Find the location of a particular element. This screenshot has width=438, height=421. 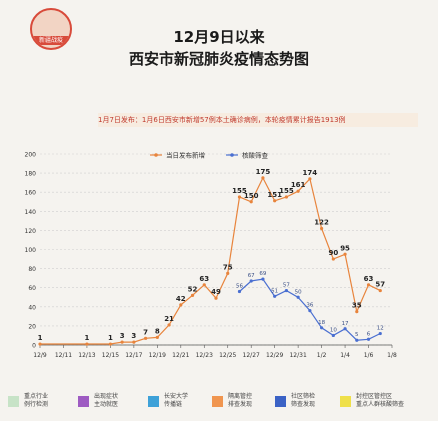

data-label: 161 is located at coordinates (298, 185).